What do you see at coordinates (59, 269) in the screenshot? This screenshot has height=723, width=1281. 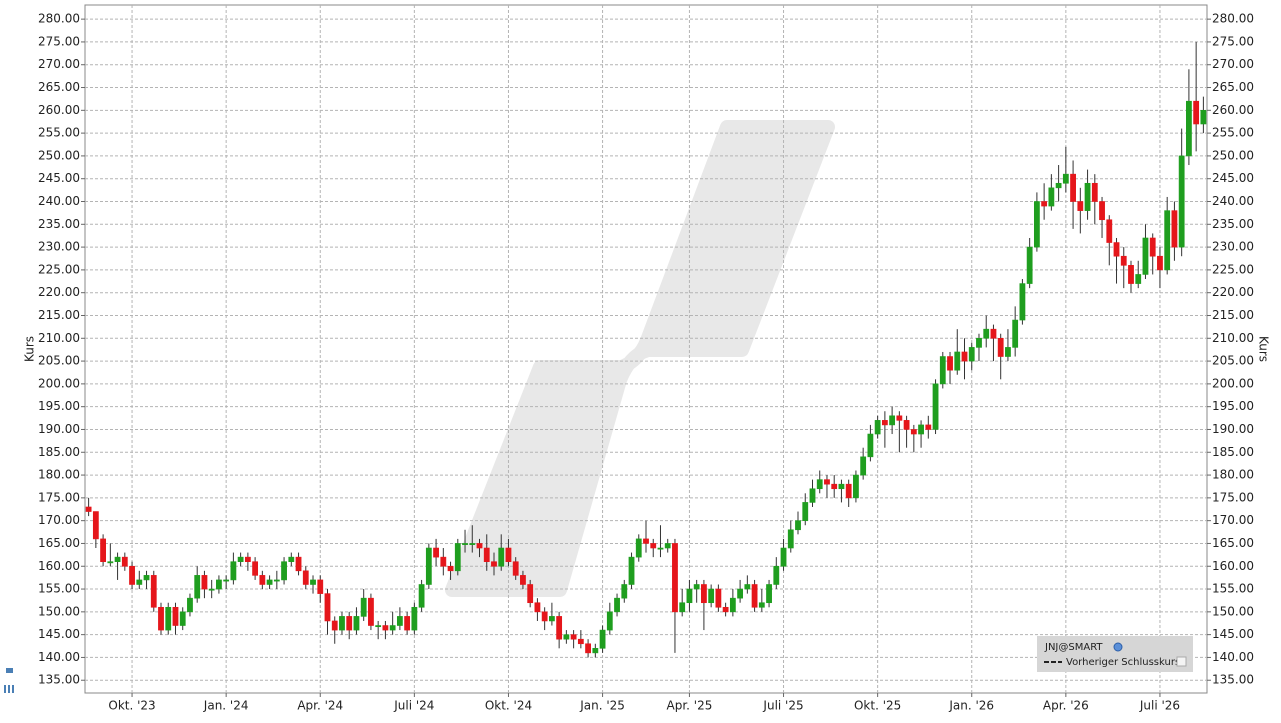 I see `y-tick-label: 225.00` at bounding box center [59, 269].